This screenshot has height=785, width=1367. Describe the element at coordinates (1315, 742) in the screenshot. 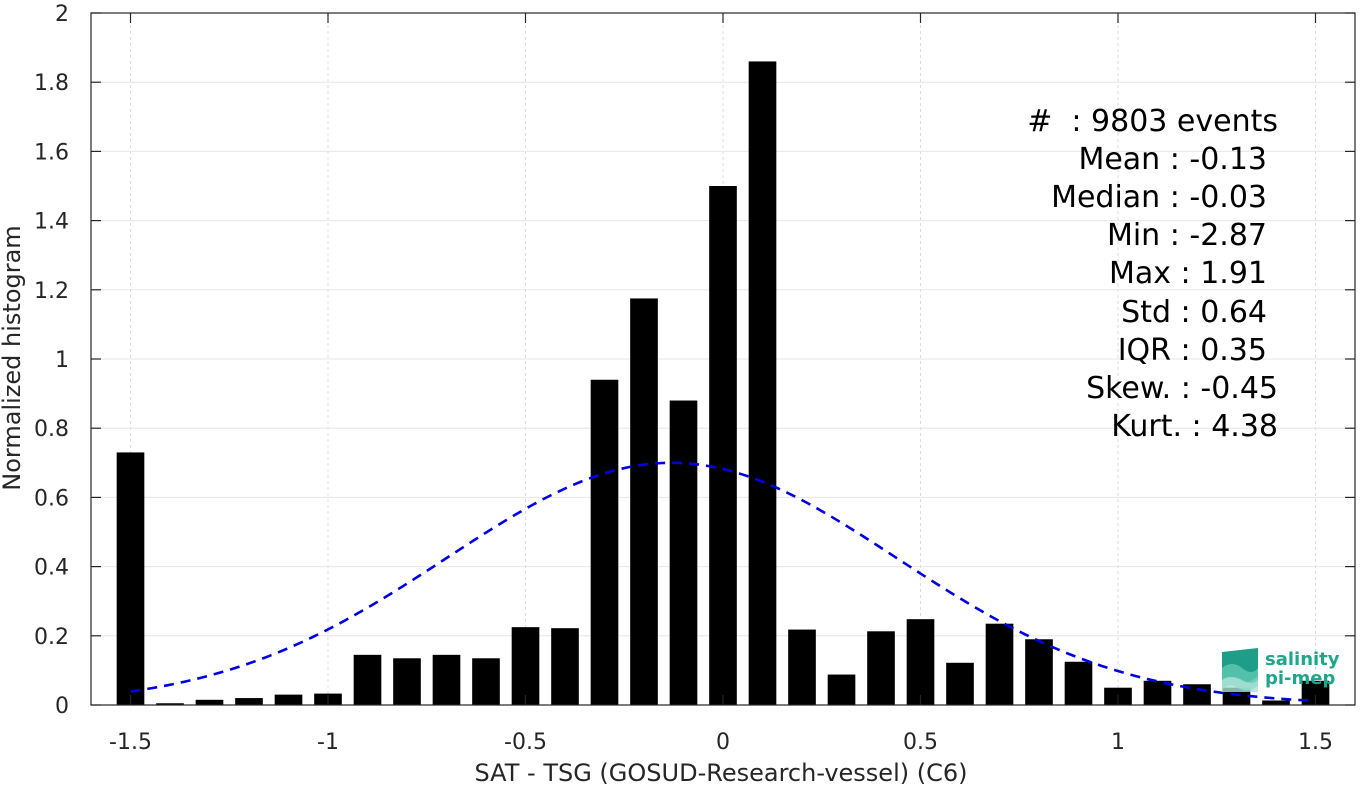

I see `x-tick-label: 1.5` at that location.